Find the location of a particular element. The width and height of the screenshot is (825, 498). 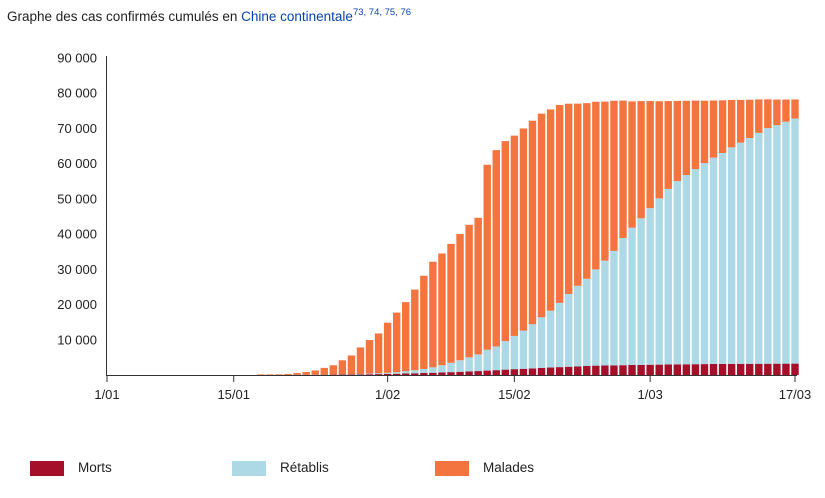

y-tick-label: 20 000 is located at coordinates (77, 304).